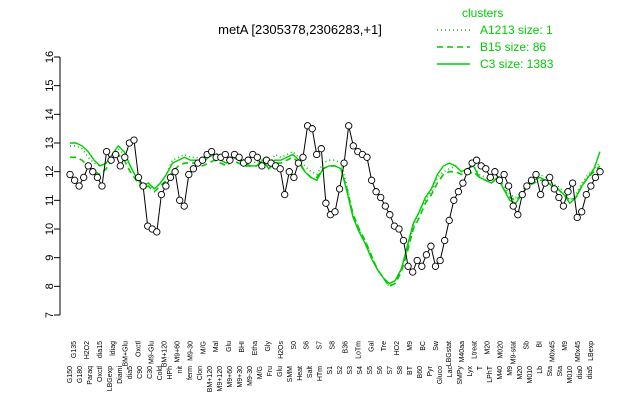 Image resolution: width=640 pixels, height=400 pixels. What do you see at coordinates (370, 370) in the screenshot?
I see `x-tick-label: S5` at bounding box center [370, 370].